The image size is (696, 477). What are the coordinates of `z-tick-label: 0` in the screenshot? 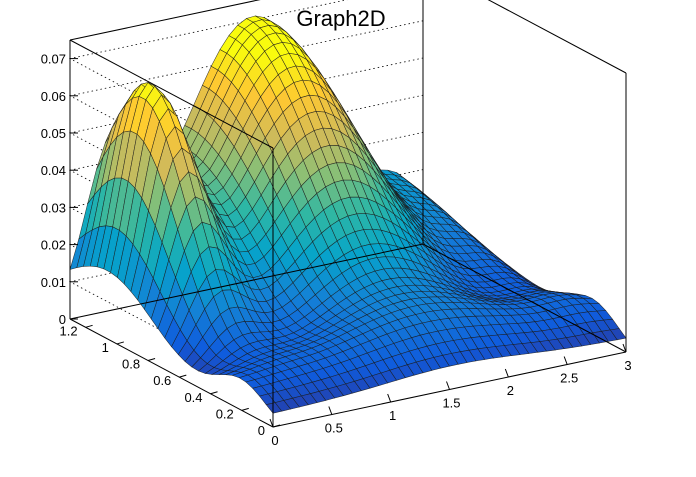 It's located at (62, 319).